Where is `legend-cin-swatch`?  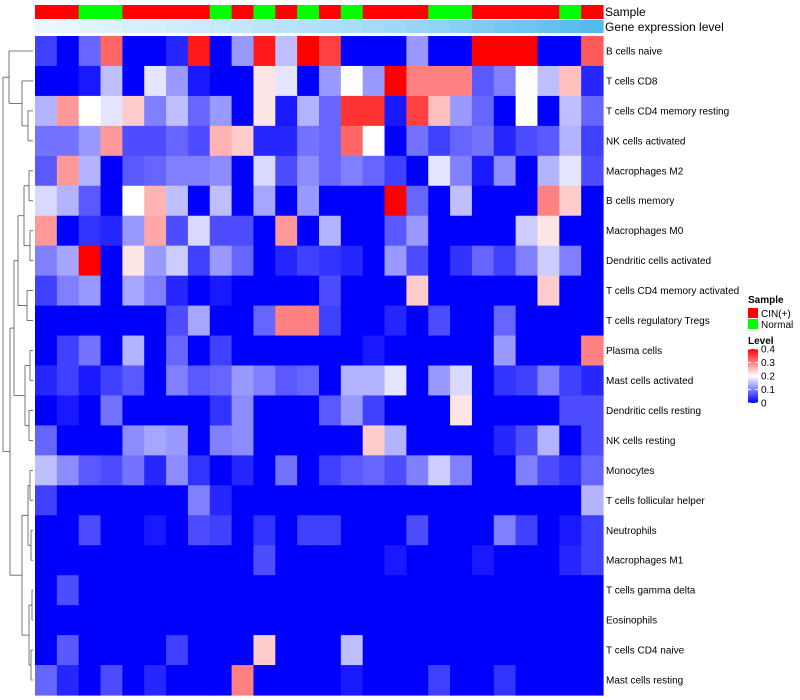
legend-cin-swatch is located at coordinates (753, 313).